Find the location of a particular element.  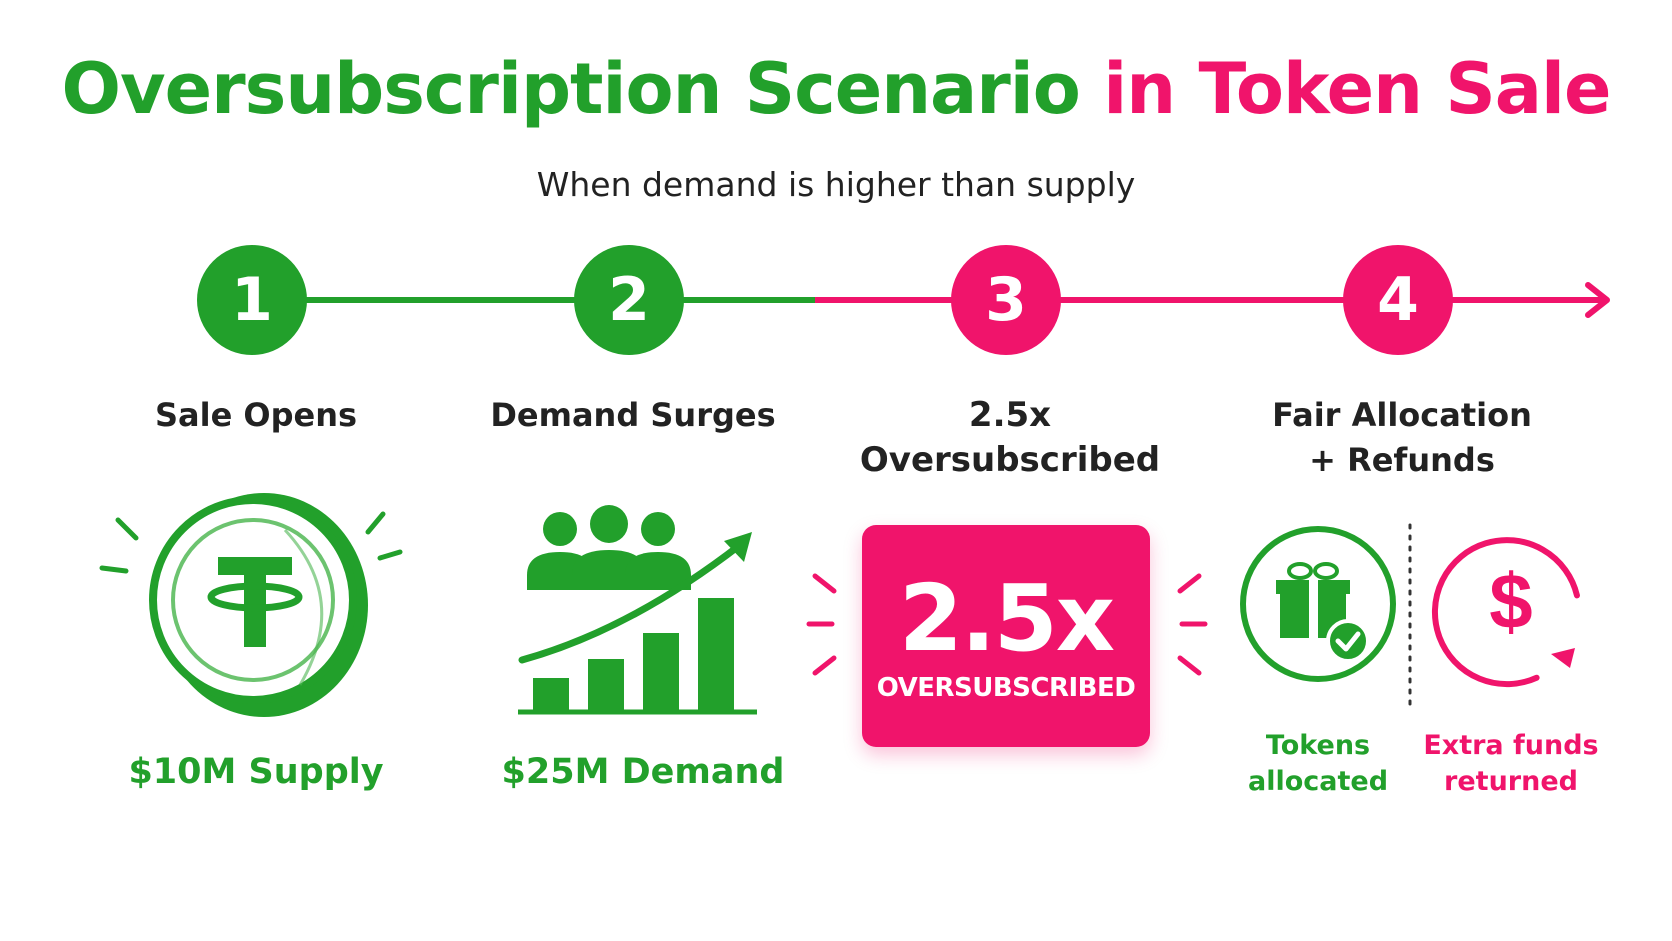

step-2-circle is located at coordinates (629, 300).